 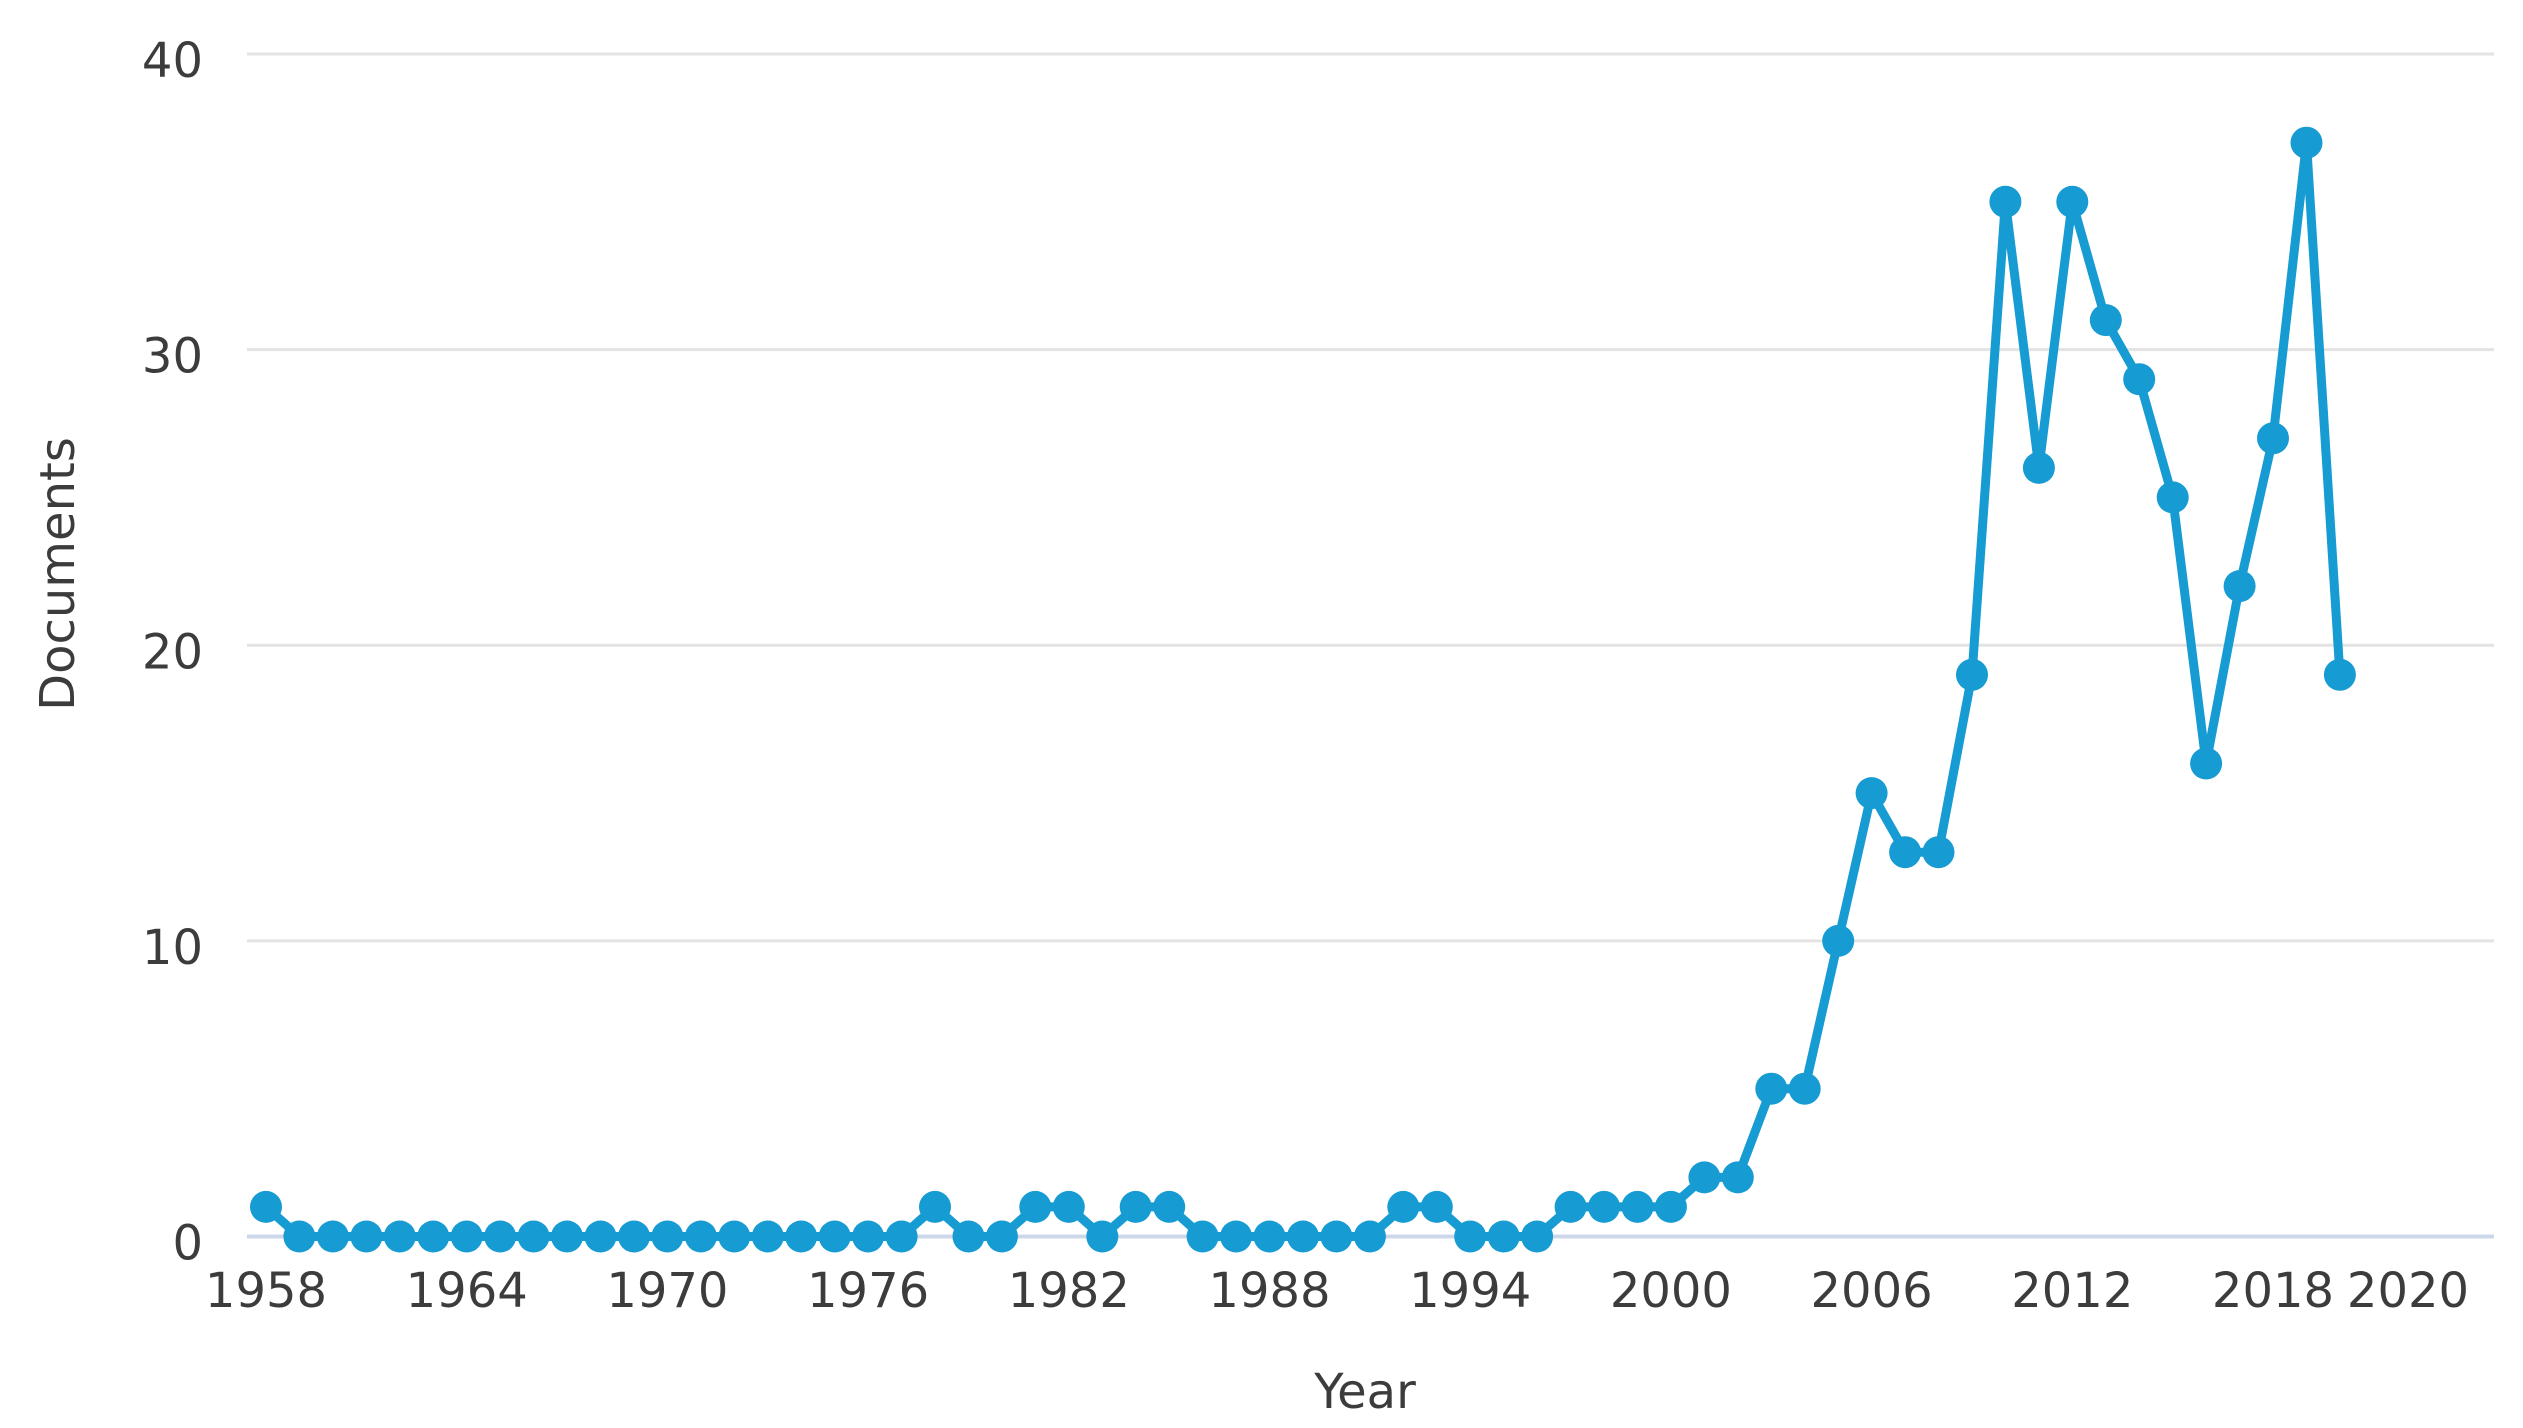 What do you see at coordinates (1872, 1291) in the screenshot?
I see `x-tick-label-2006: 2006` at bounding box center [1872, 1291].